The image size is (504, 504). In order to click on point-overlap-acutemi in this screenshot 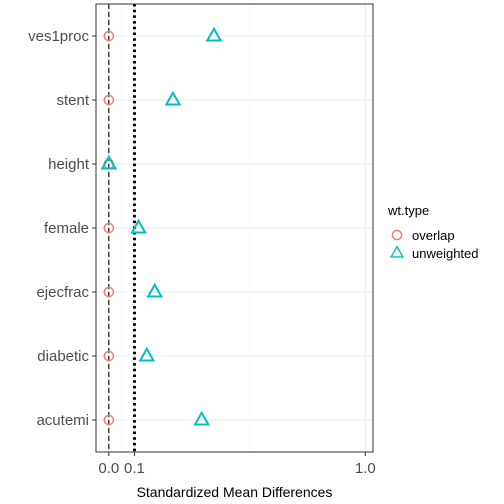, I will do `click(109, 420)`.